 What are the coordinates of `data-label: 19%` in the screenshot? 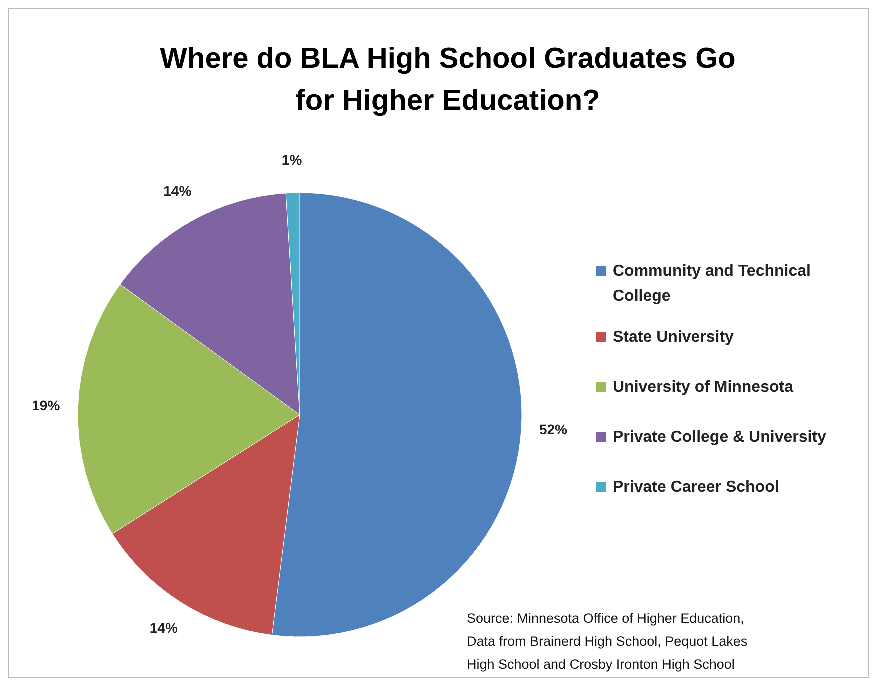 It's located at (46, 406).